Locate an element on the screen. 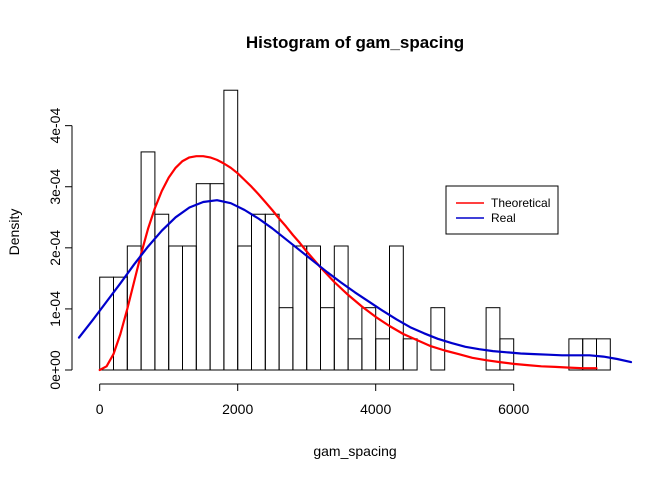  legend-box is located at coordinates (502, 210).